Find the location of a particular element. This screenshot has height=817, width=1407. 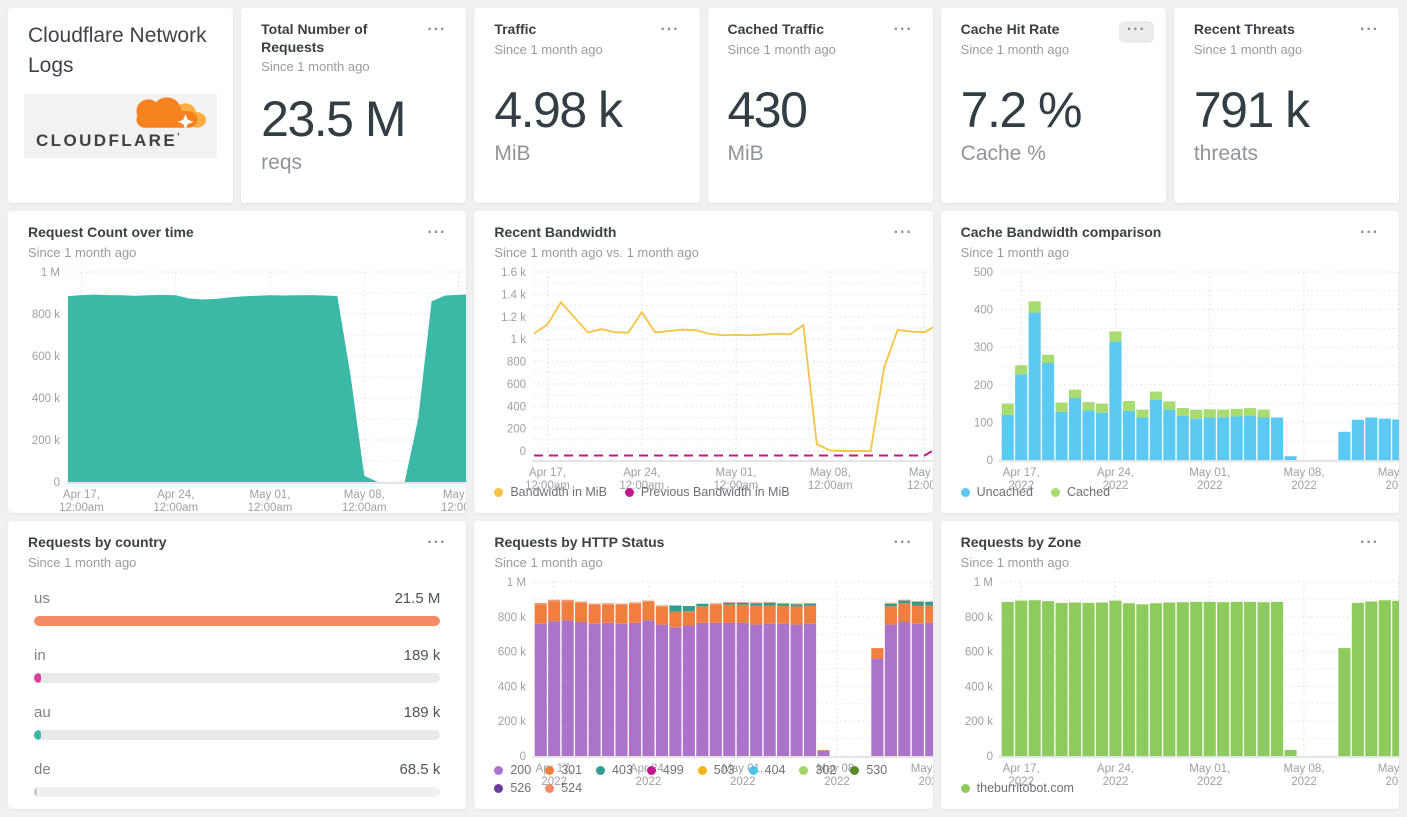

legend-item-Uncached: Uncached is located at coordinates (996, 492).